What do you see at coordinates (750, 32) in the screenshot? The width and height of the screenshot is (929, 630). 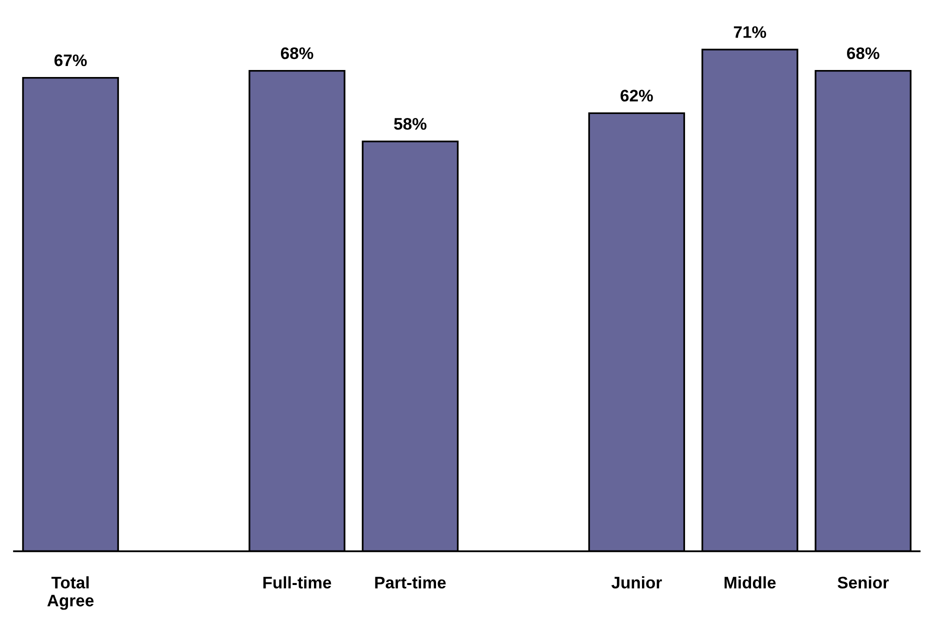 I see `data-label: 71%` at bounding box center [750, 32].